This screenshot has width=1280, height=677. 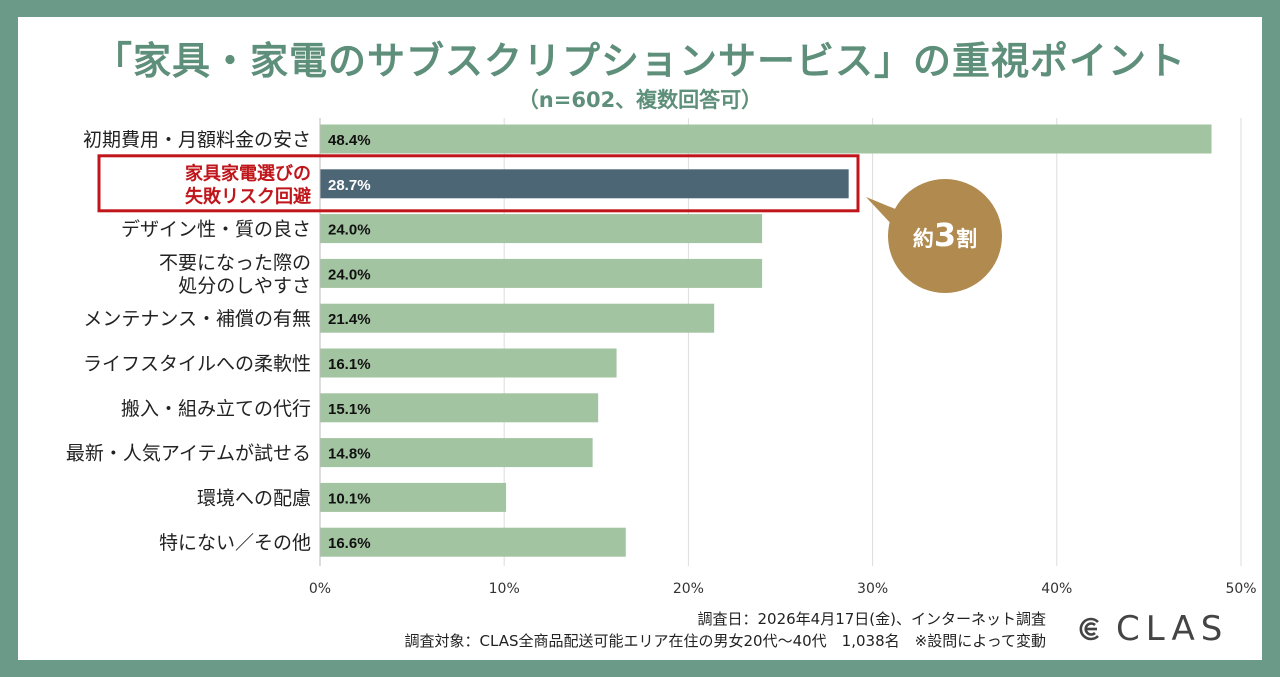 What do you see at coordinates (640, 100) in the screenshot?
I see `chart-subtitle: （n=602、複数回答可）` at bounding box center [640, 100].